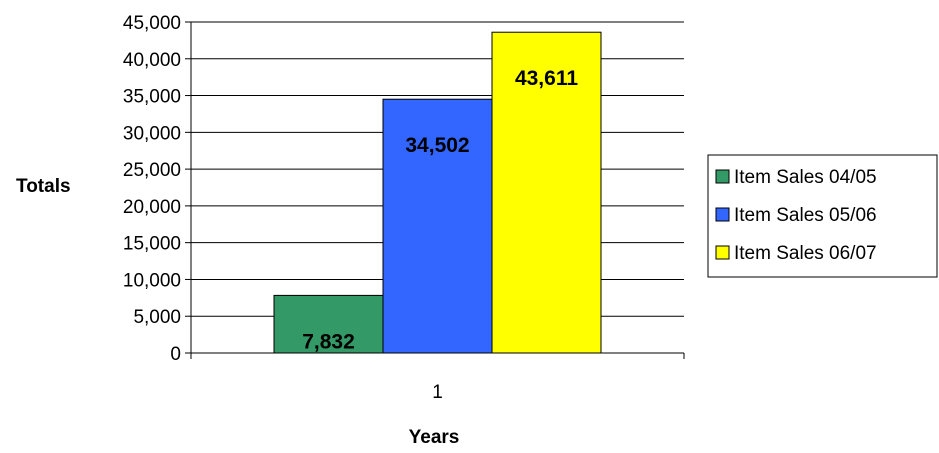 Image resolution: width=939 pixels, height=453 pixels. I want to click on y-tick-label: 40,000, so click(152, 60).